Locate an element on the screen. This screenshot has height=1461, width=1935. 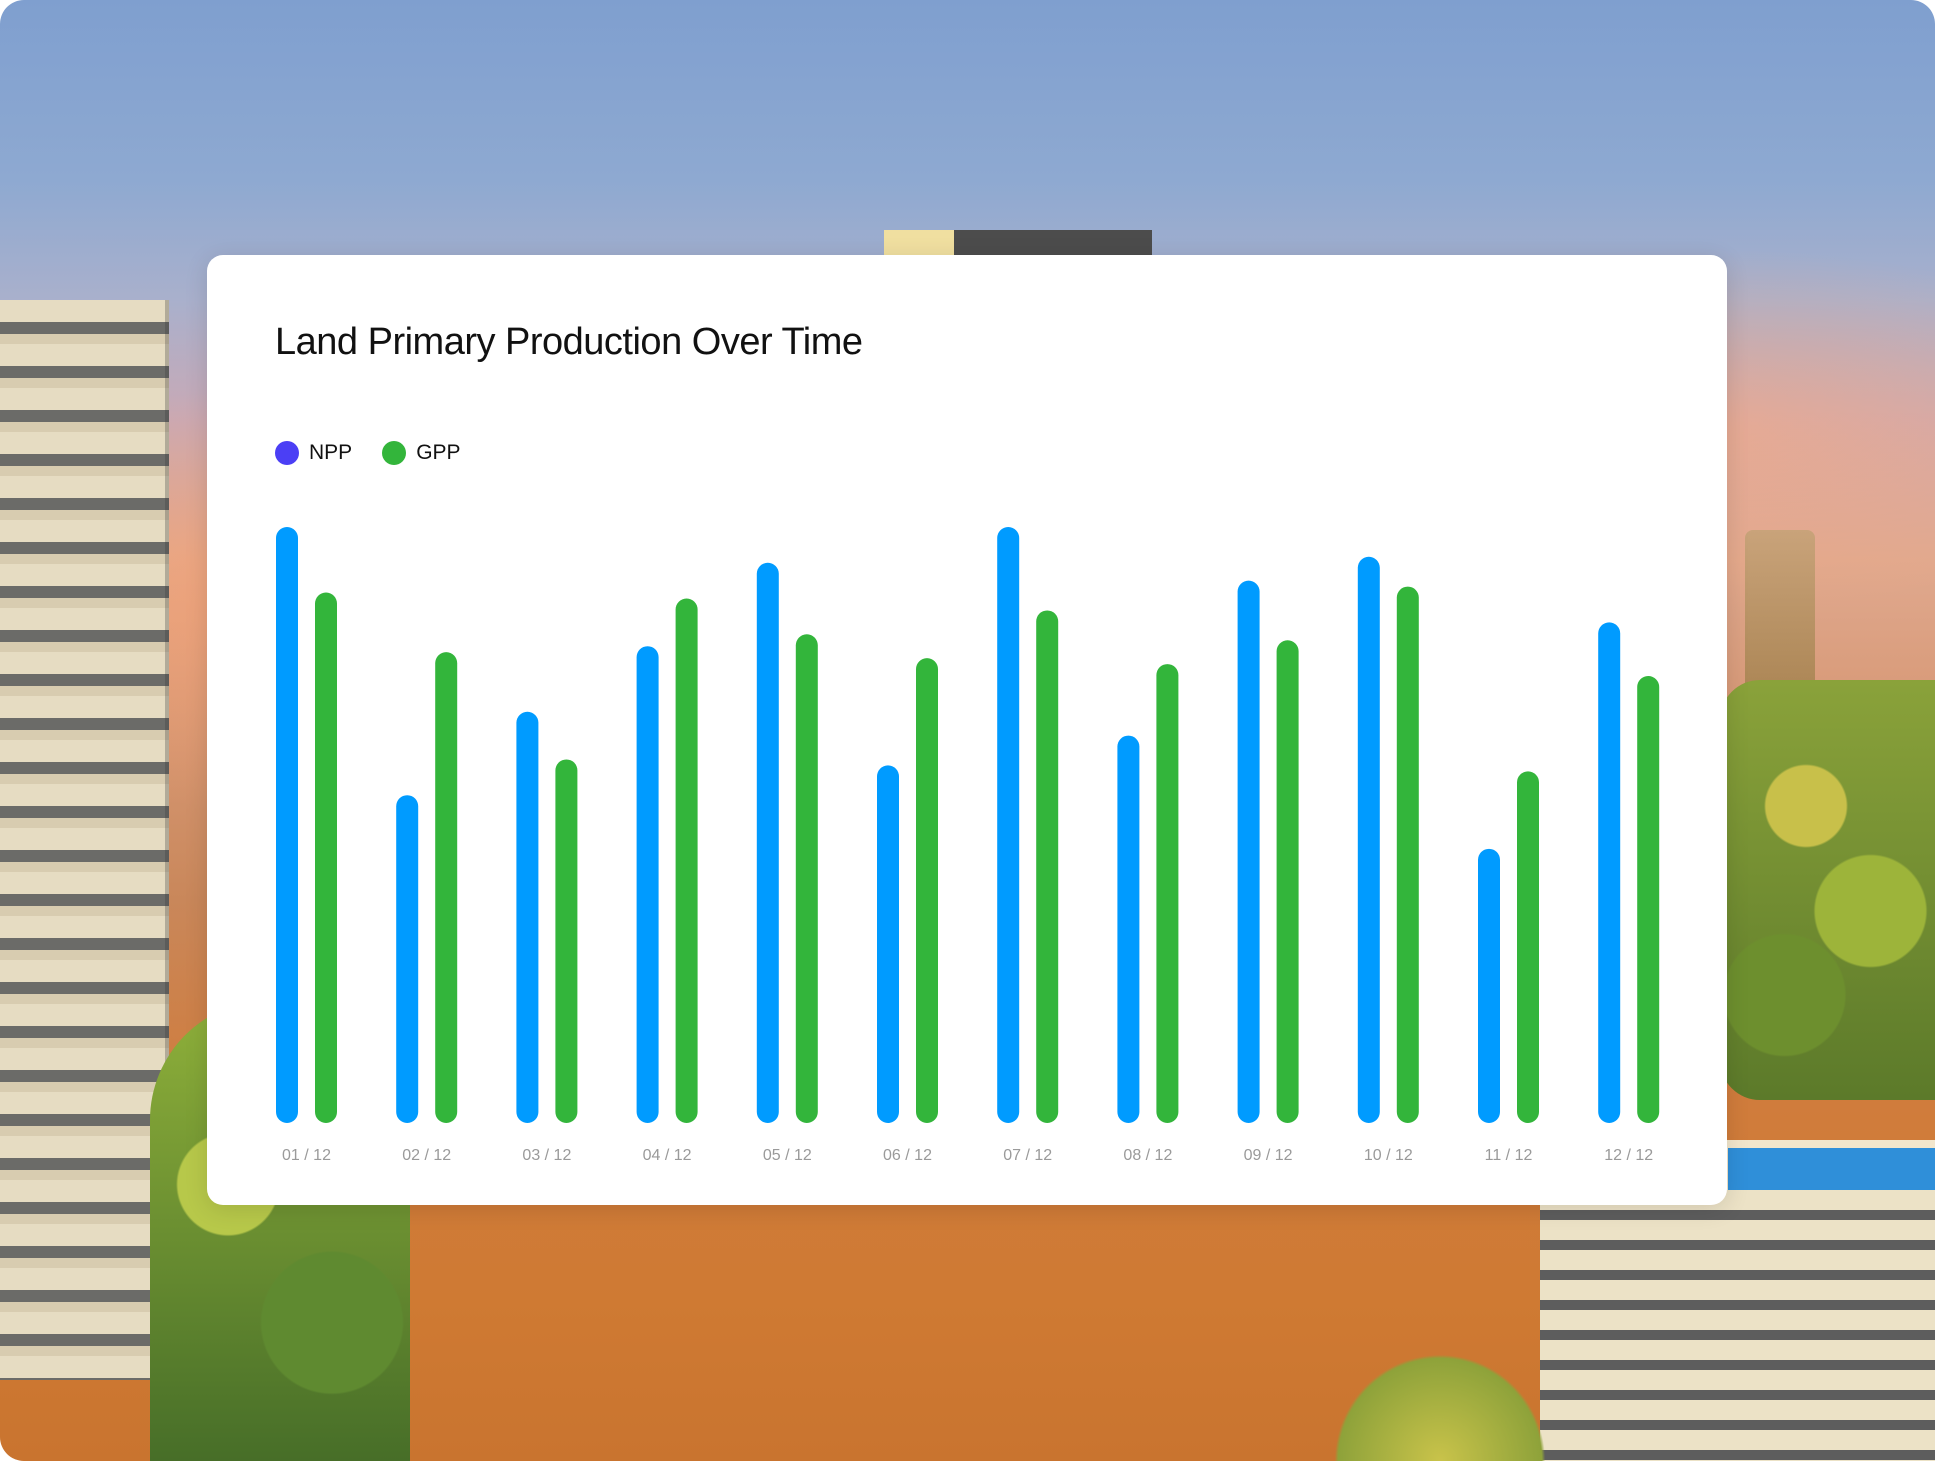
x-tick-label: 11 / 12 is located at coordinates (1509, 1155).